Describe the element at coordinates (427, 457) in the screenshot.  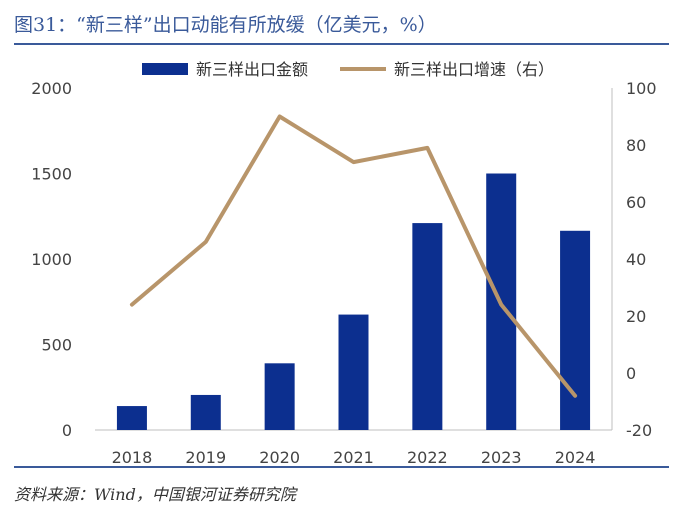
I see `x-tick-label: 2022` at that location.